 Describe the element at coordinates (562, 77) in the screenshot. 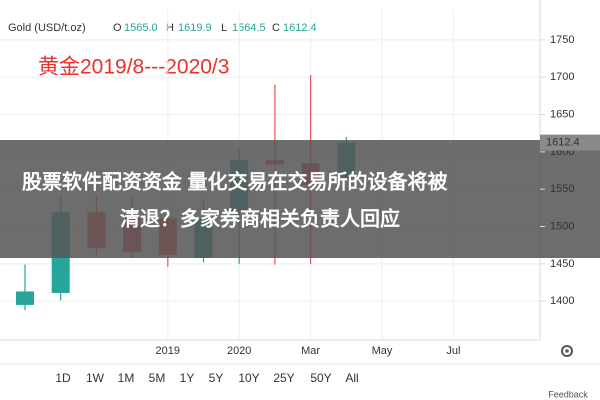

I see `y-tick-label: 1700` at that location.